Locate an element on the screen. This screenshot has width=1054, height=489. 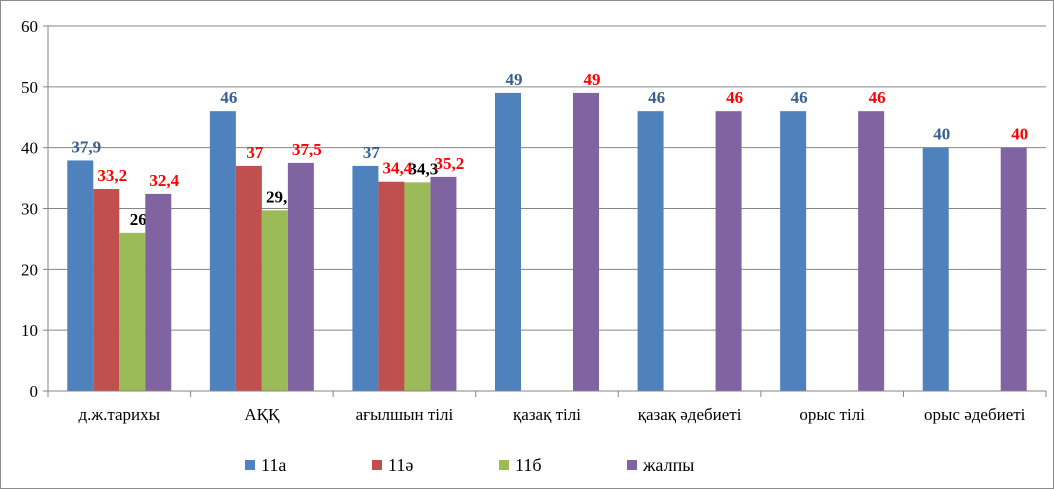
data-label: 26 is located at coordinates (138, 219).